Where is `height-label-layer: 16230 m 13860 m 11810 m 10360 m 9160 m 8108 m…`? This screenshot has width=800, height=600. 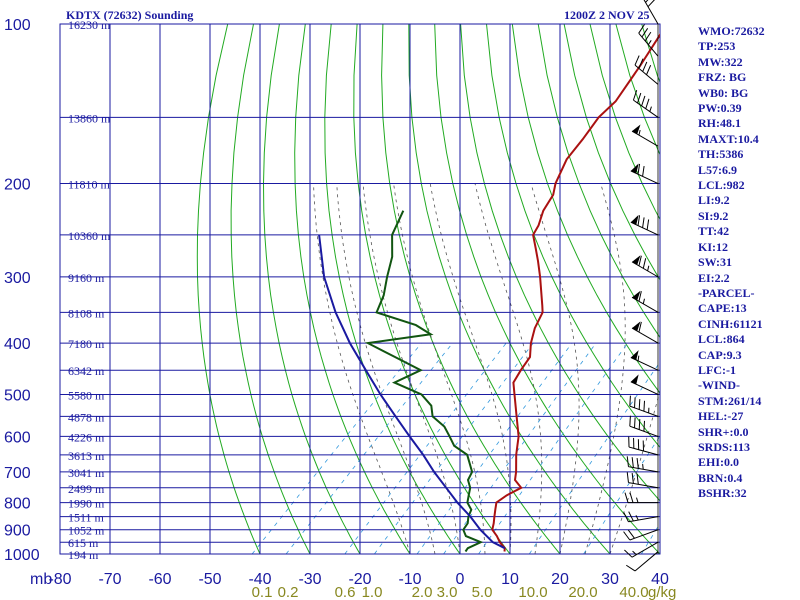 height-label-layer: 16230 m 13860 m 11810 m 10360 m 9160 m 8108 m… is located at coordinates (89, 290).